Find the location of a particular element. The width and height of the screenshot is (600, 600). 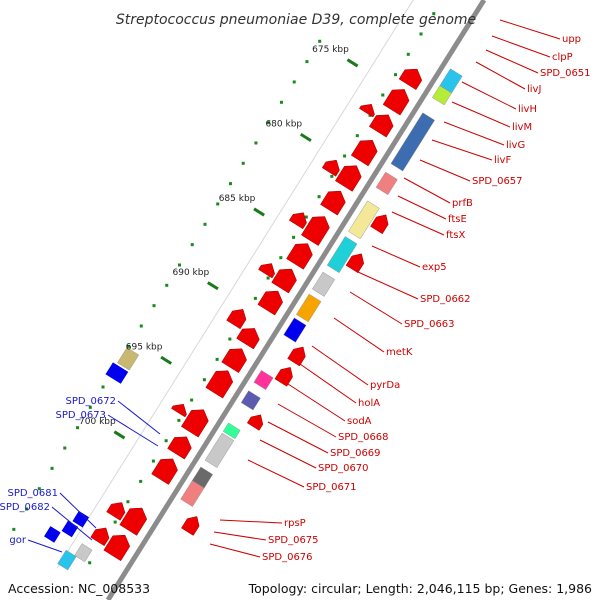

gene-label: SPD_0662 is located at coordinates (445, 299).